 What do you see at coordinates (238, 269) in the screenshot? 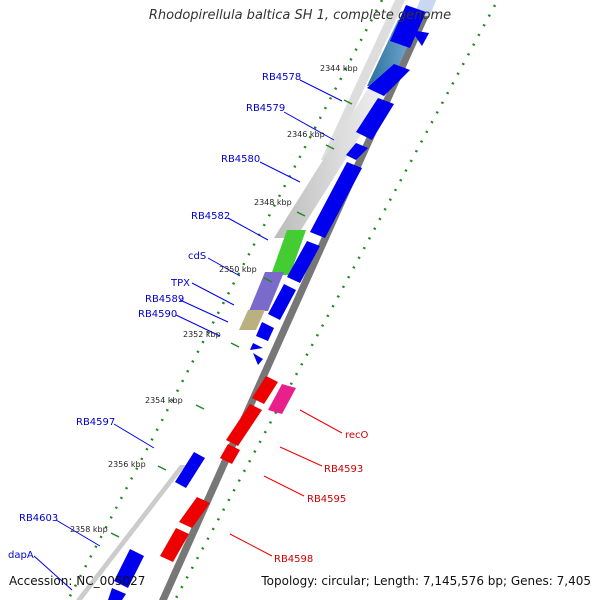
I see `tick-label: 2350 kbp` at bounding box center [238, 269].